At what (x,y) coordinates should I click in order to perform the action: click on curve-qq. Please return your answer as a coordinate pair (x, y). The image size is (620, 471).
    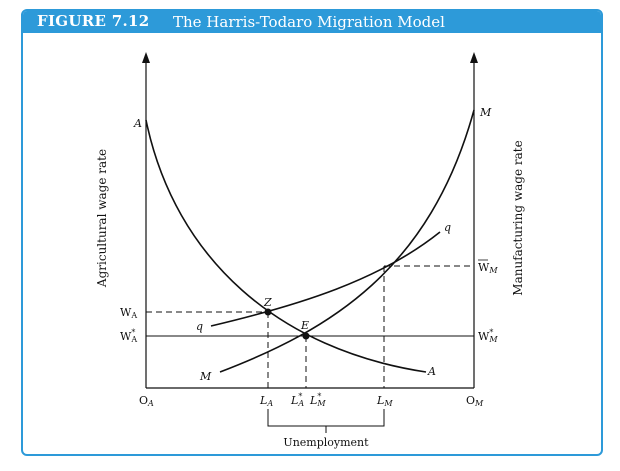
    Looking at the image, I should click on (325, 279).